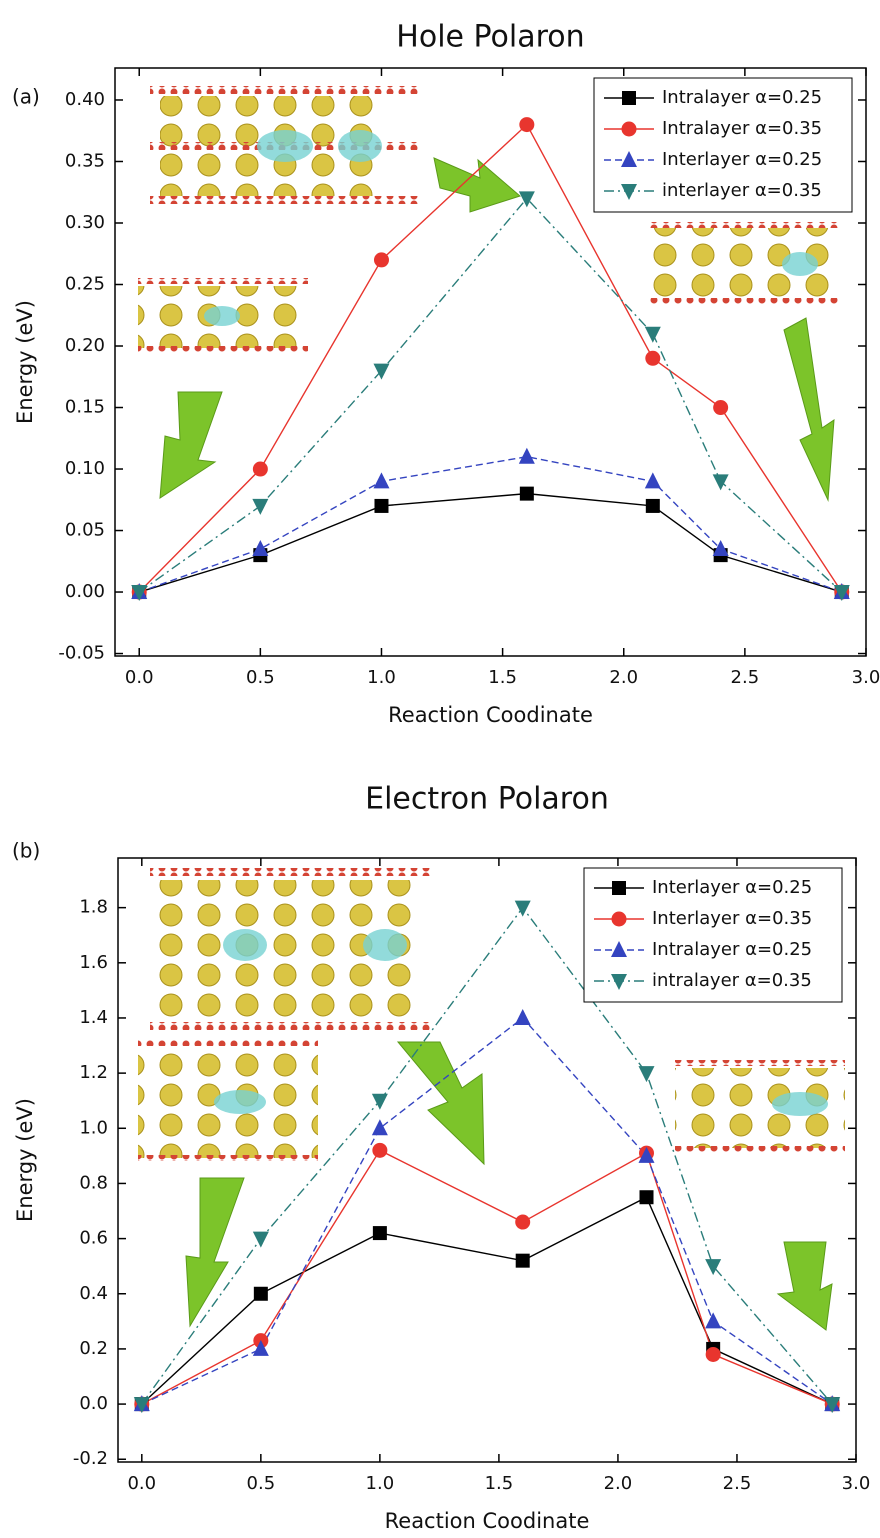 The width and height of the screenshot is (880, 1538). What do you see at coordinates (93, 1348) in the screenshot?
I see `y-tick-label: 0.2` at bounding box center [93, 1348].